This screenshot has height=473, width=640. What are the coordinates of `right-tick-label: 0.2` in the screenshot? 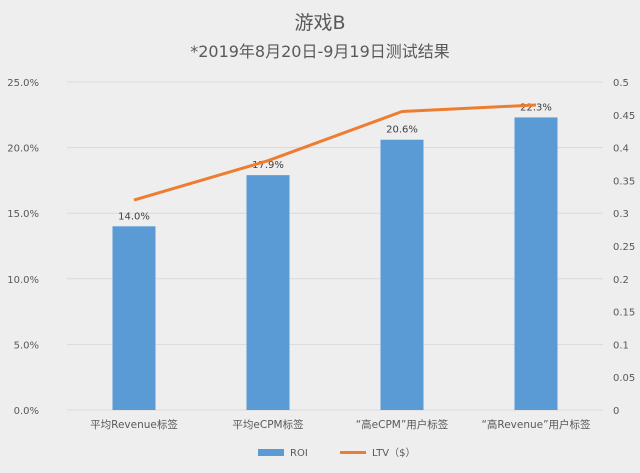 It's located at (621, 280).